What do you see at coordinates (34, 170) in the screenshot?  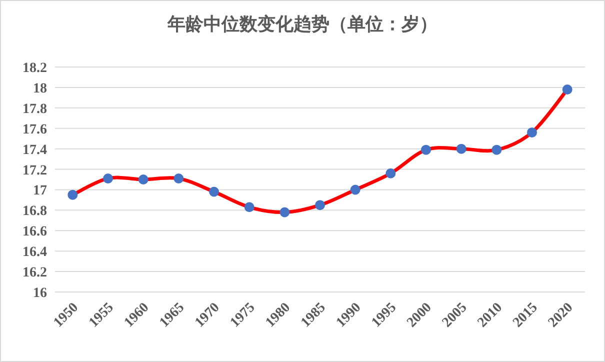 I see `y-tick-label: 17.2` at bounding box center [34, 170].